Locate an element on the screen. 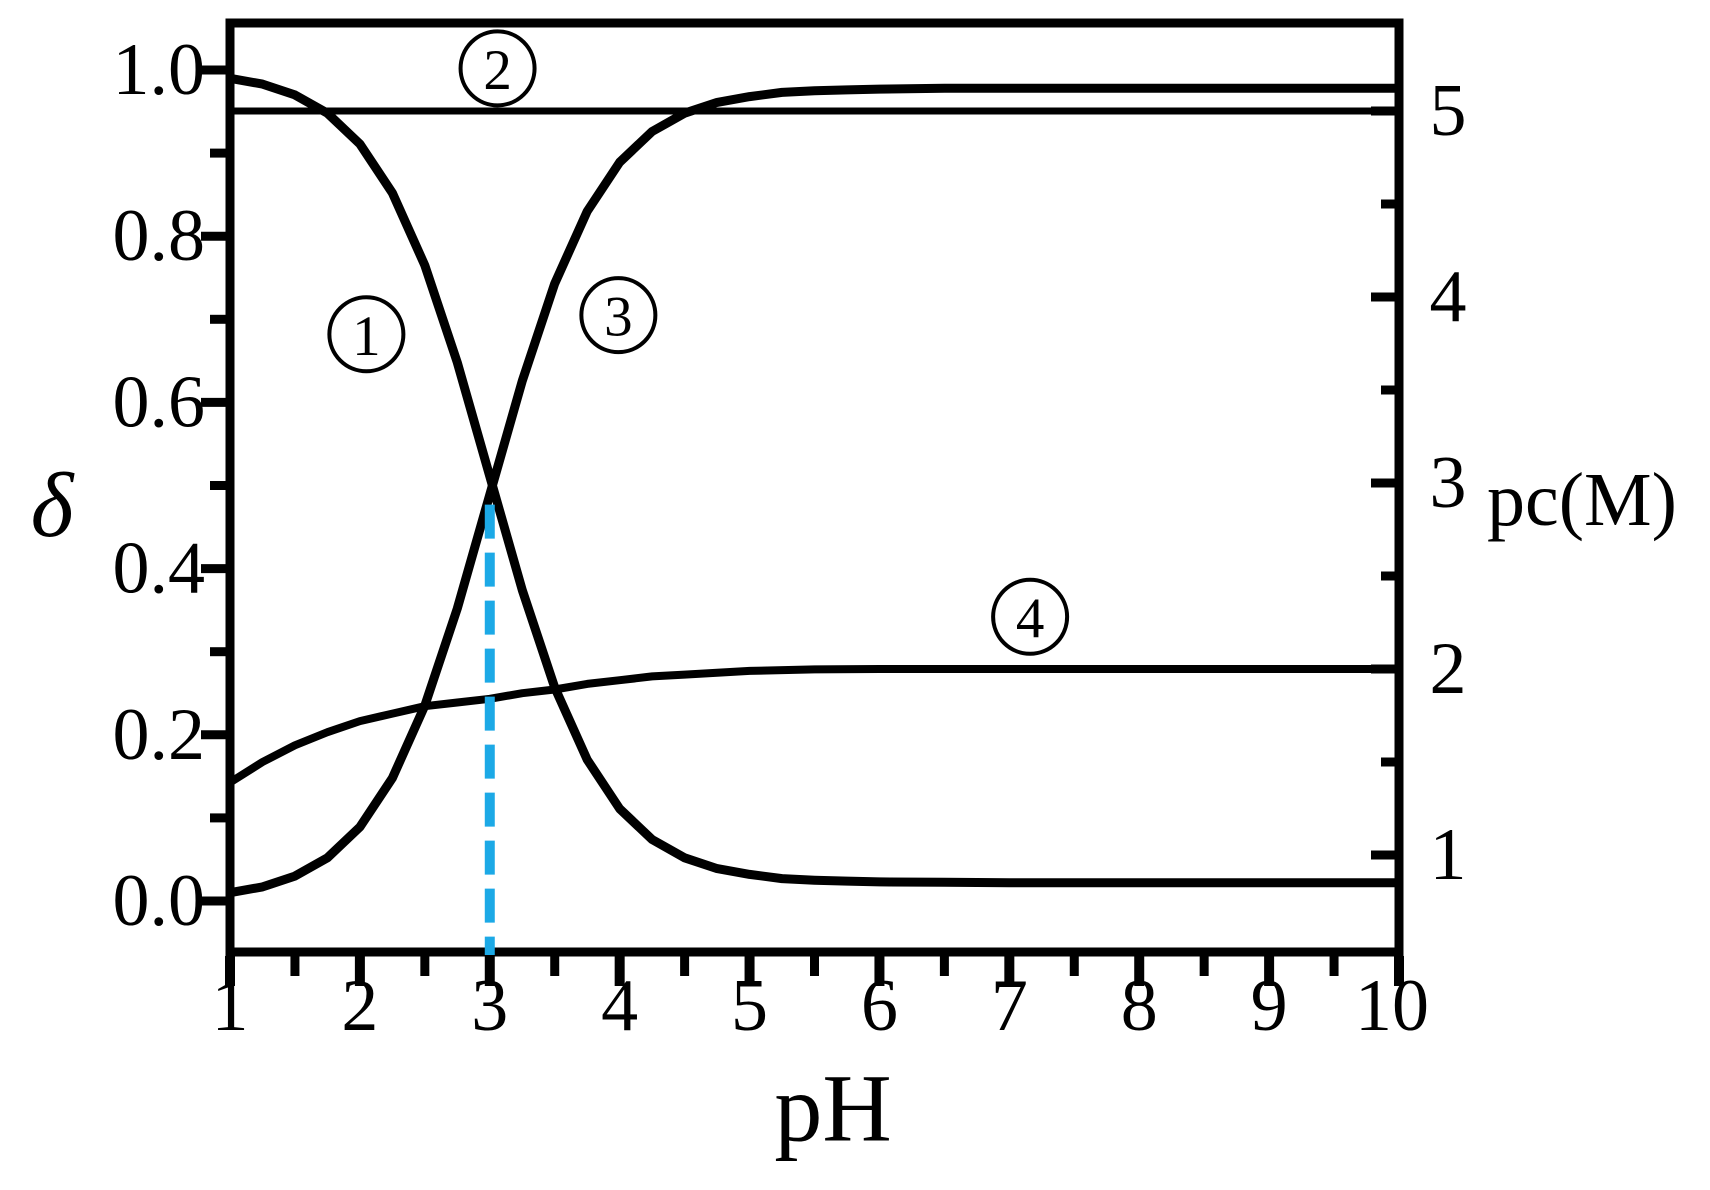 The width and height of the screenshot is (1710, 1190). circled-label-2: 2 is located at coordinates (497, 70).